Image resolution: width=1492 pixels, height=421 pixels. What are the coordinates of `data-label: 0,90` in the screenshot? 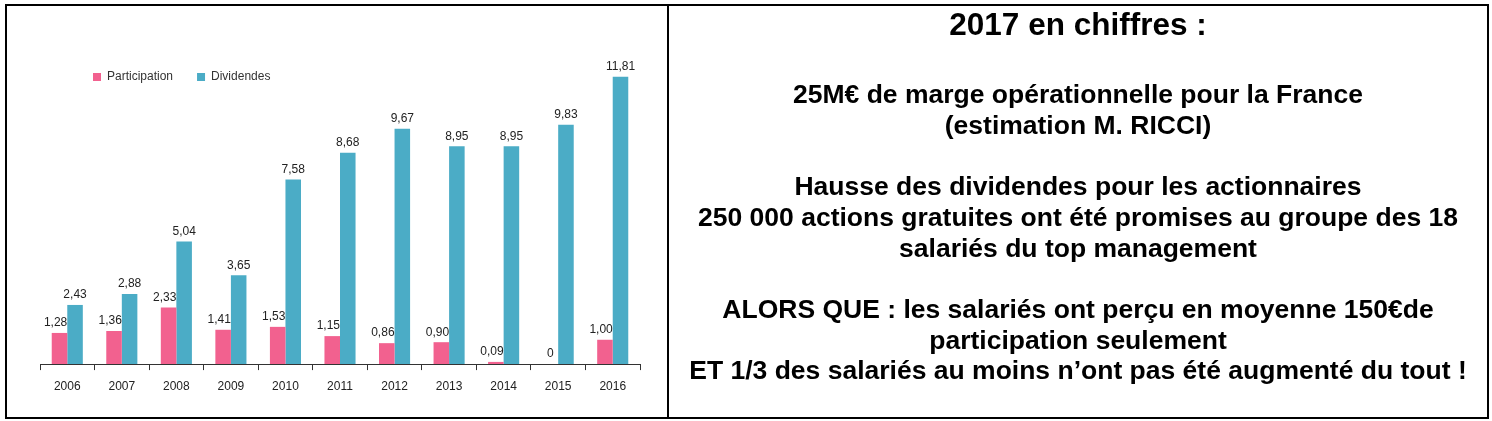 It's located at (437, 331).